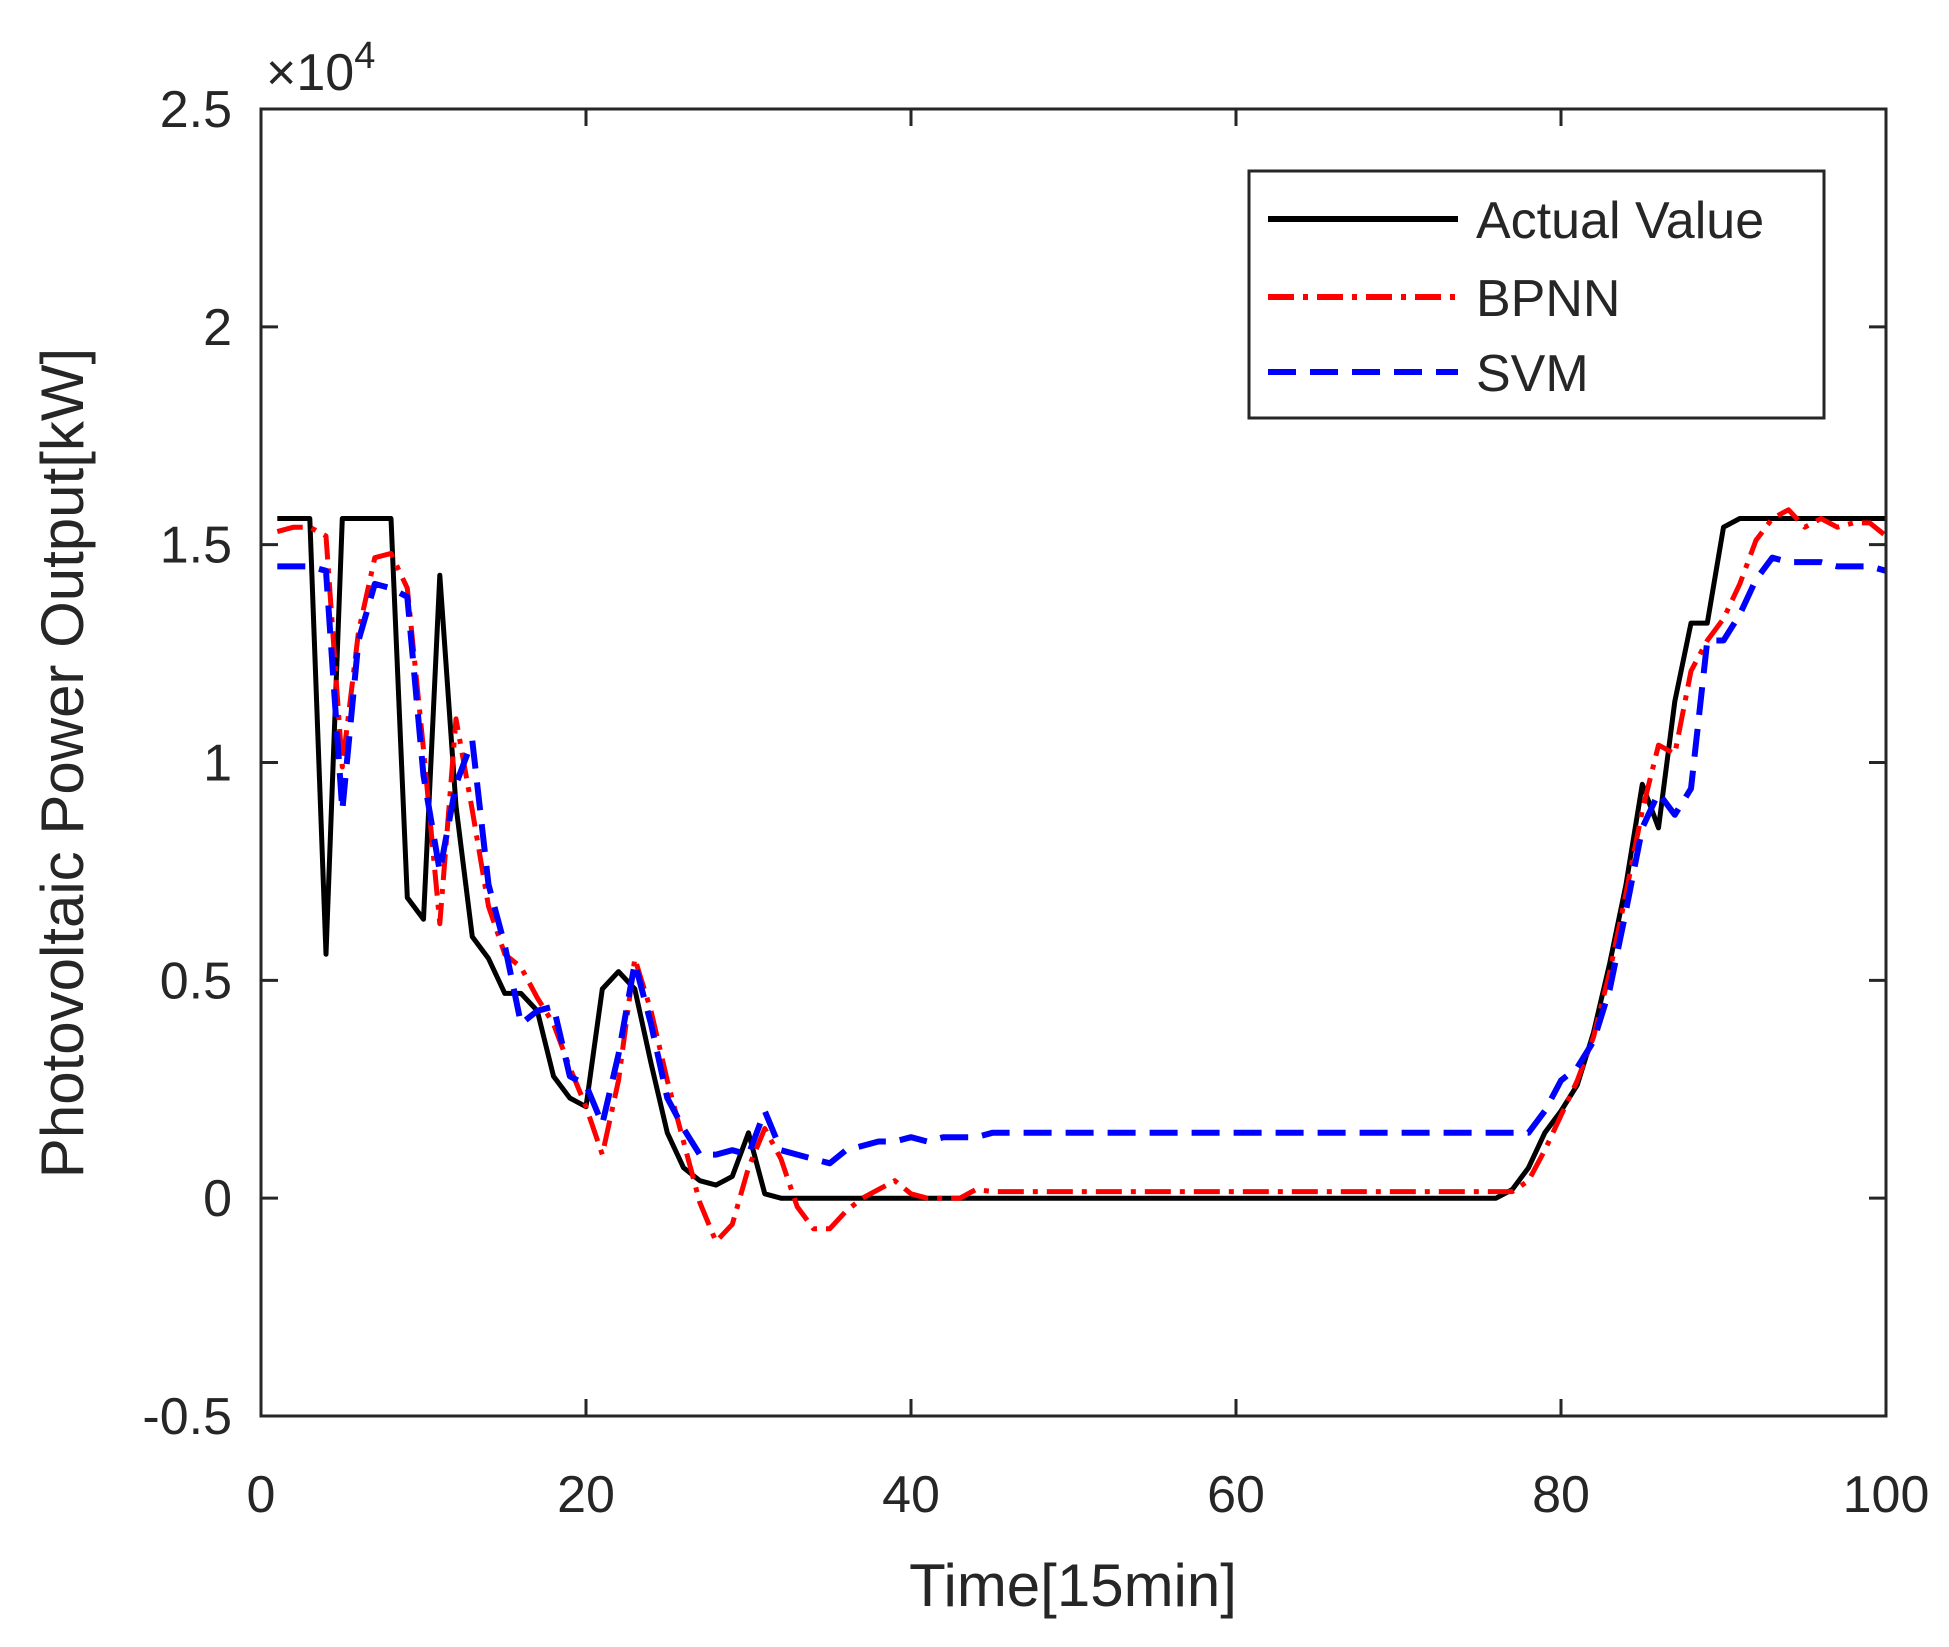 The height and width of the screenshot is (1647, 1949). I want to click on y-axis-title: Photovoltaic Power Output[kW], so click(62, 763).